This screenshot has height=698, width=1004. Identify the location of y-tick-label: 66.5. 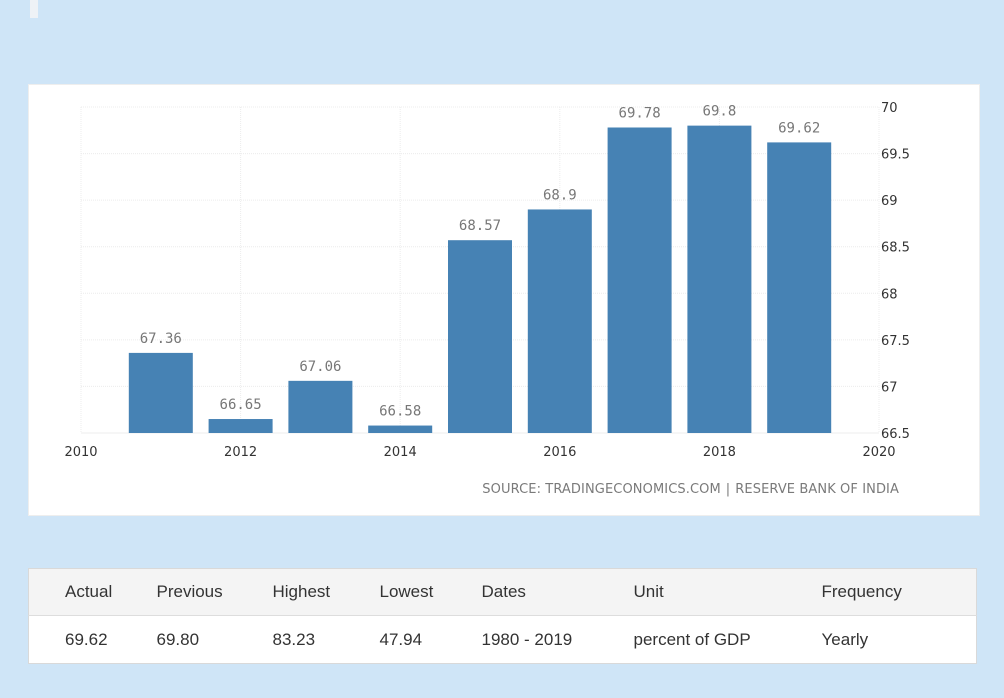
(895, 434).